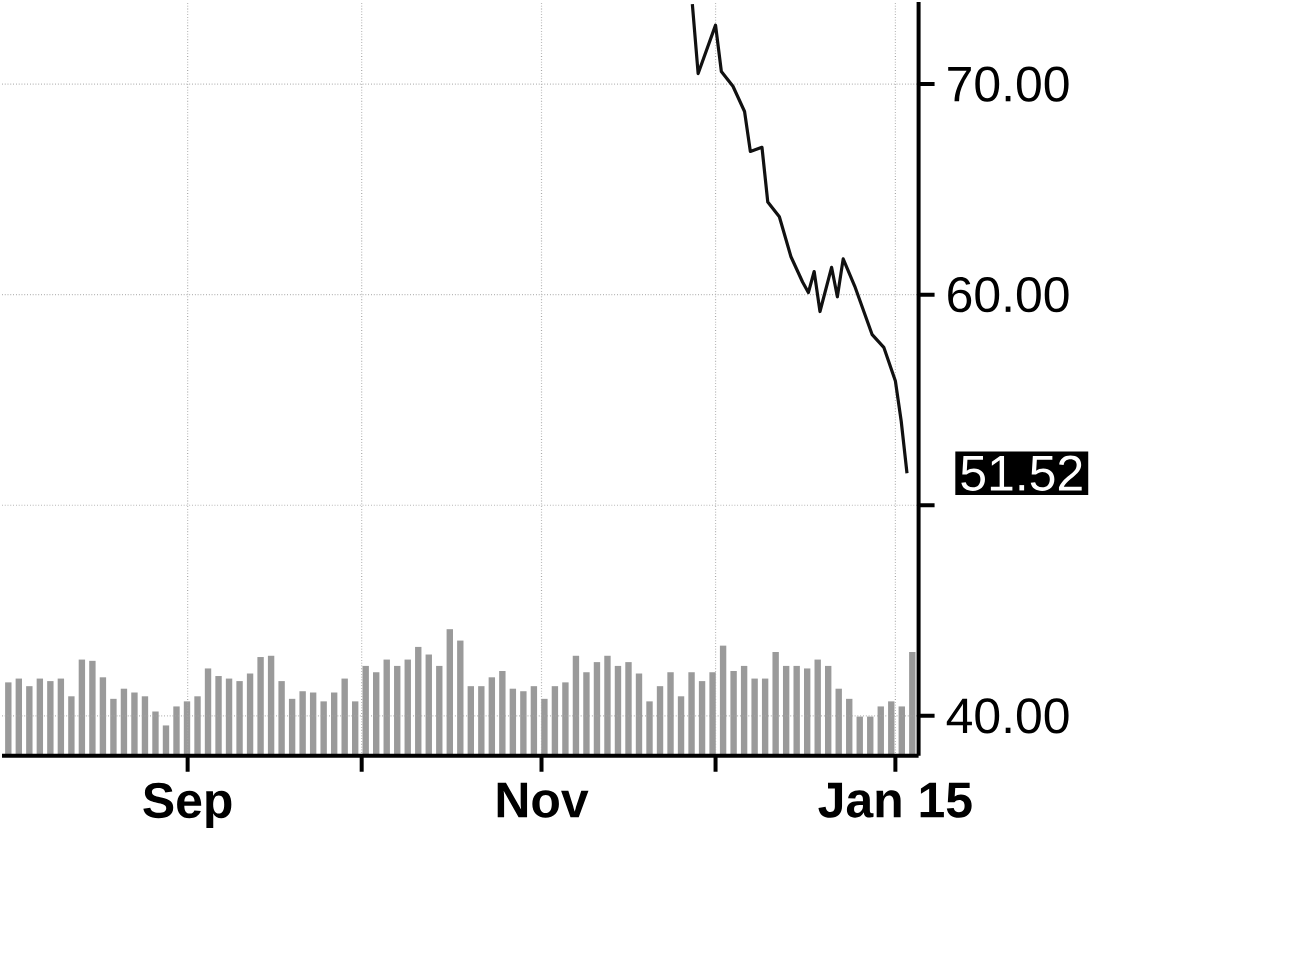  I want to click on y-tick-label: 70.00, so click(1008, 84).